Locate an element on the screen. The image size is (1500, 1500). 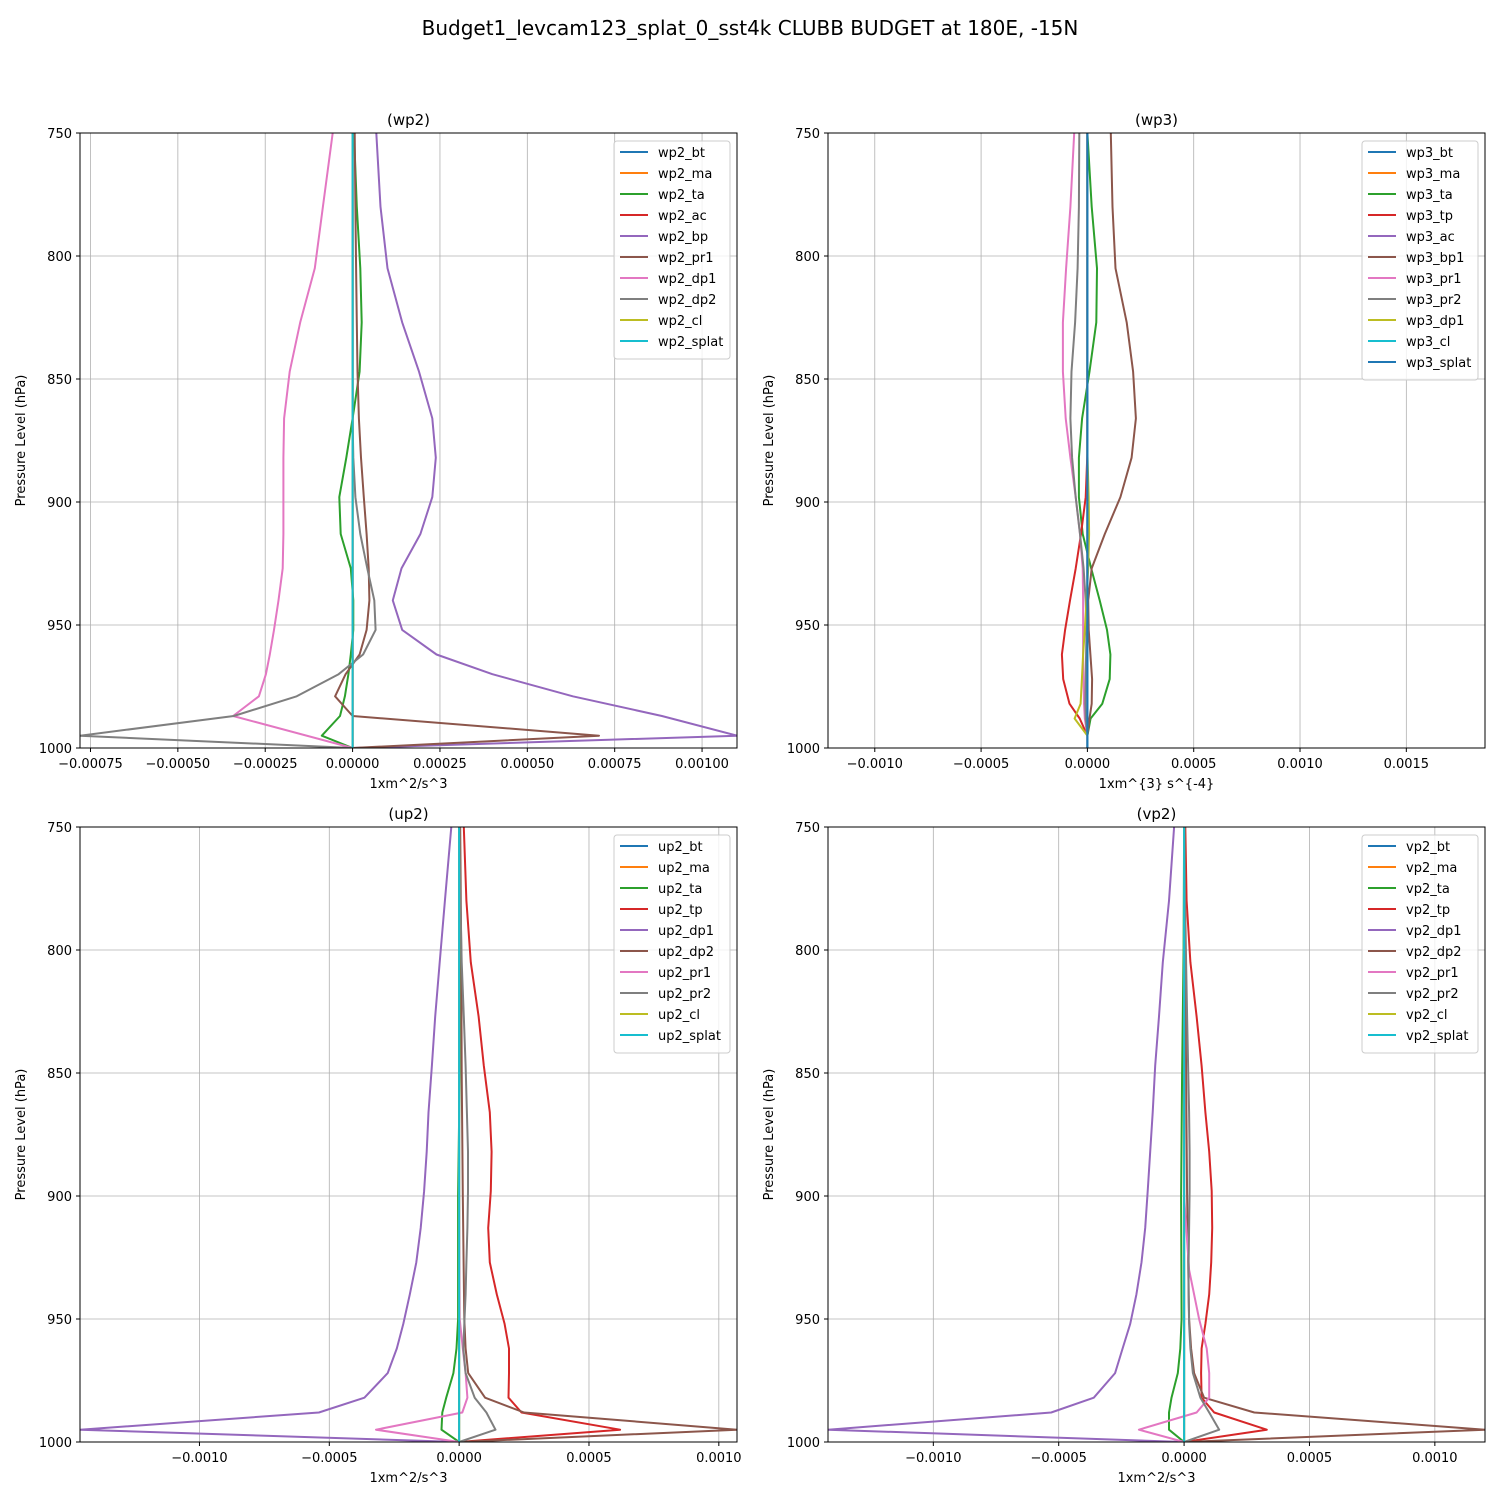
series-line-up2_dp1 is located at coordinates (270, 1134).